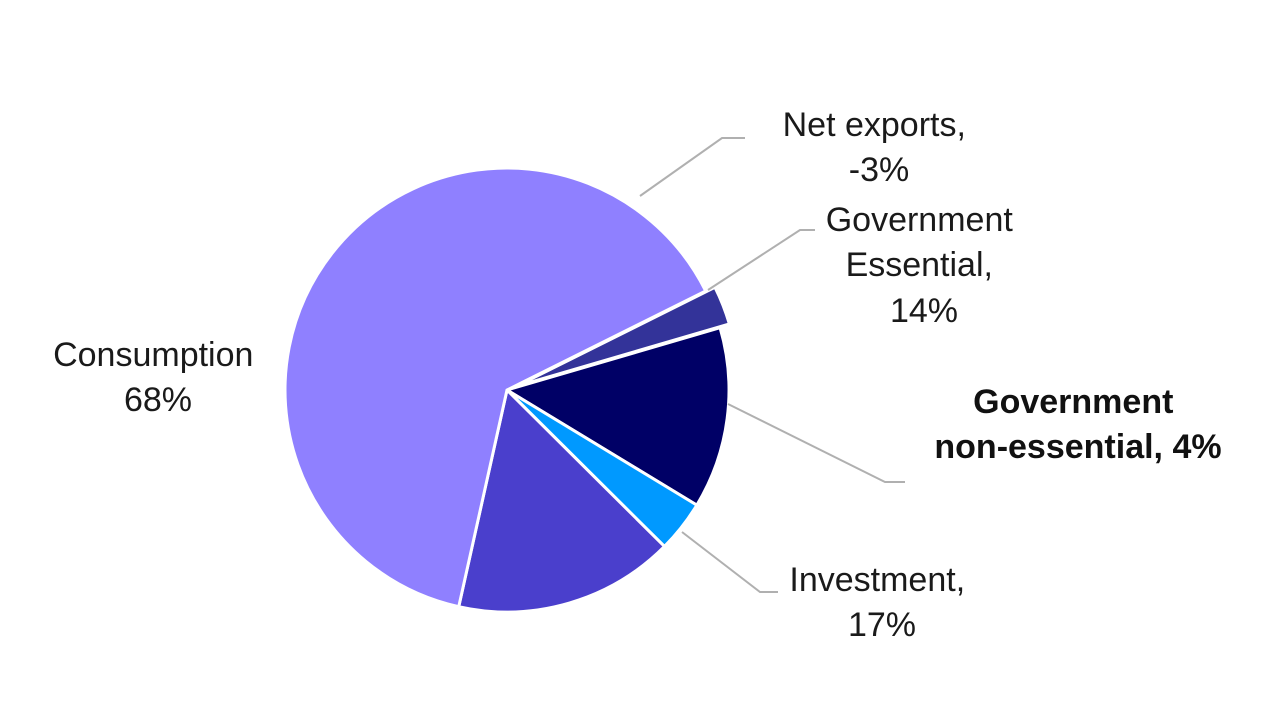 The image size is (1280, 720). I want to click on label-gov-essential-line1: Government, so click(920, 220).